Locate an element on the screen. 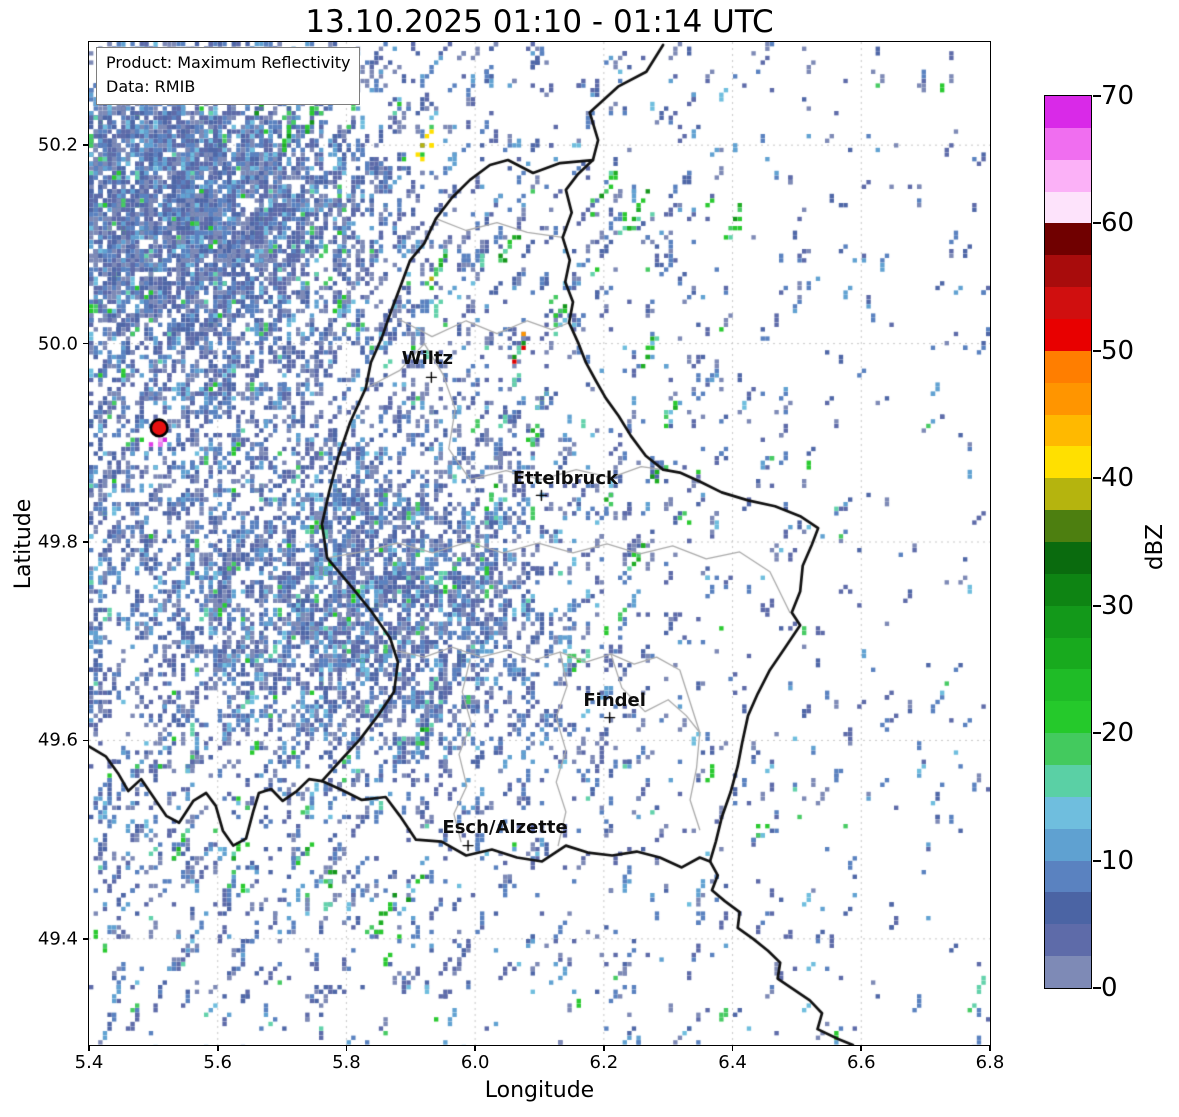 Image resolution: width=1179 pixels, height=1117 pixels. x-tick-label: 6.6 is located at coordinates (861, 1062).